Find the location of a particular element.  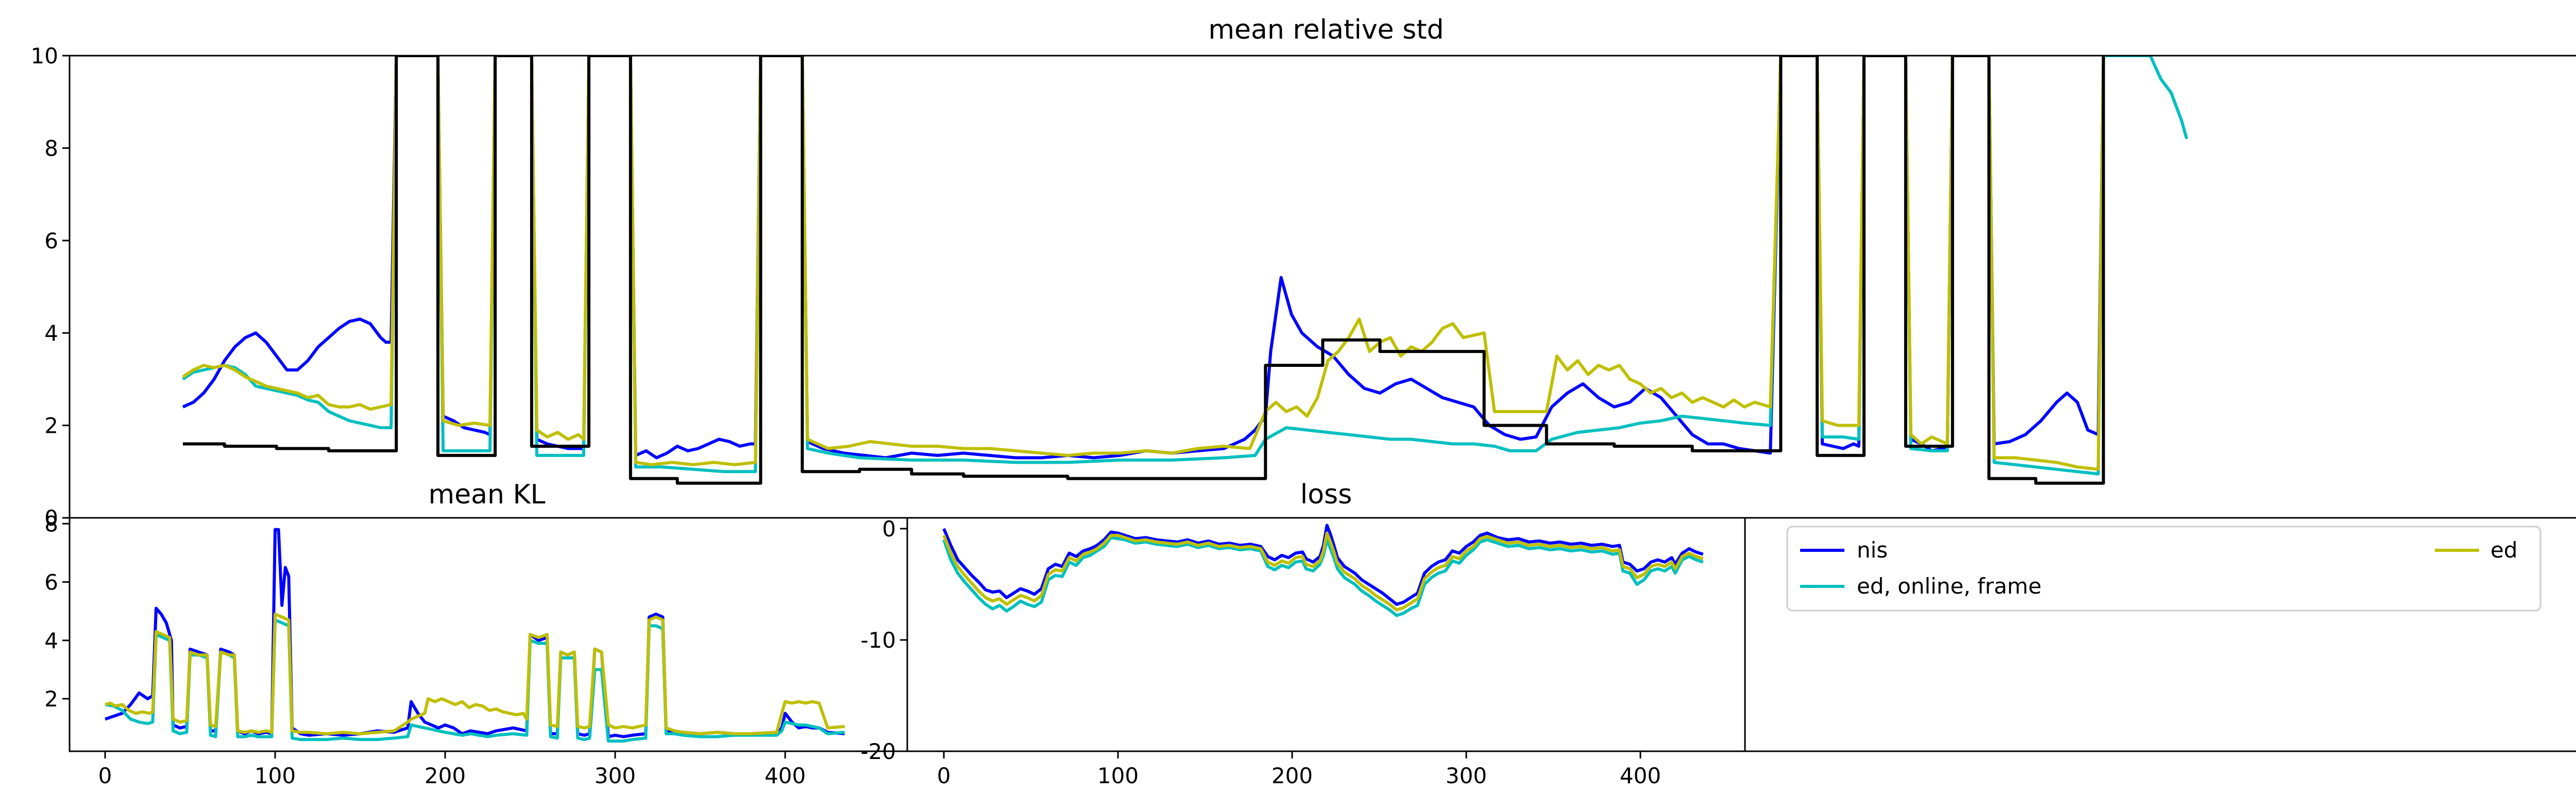

kl-ticks: 2 4 6 8 0 100 200 300 400 is located at coordinates (425, 649).